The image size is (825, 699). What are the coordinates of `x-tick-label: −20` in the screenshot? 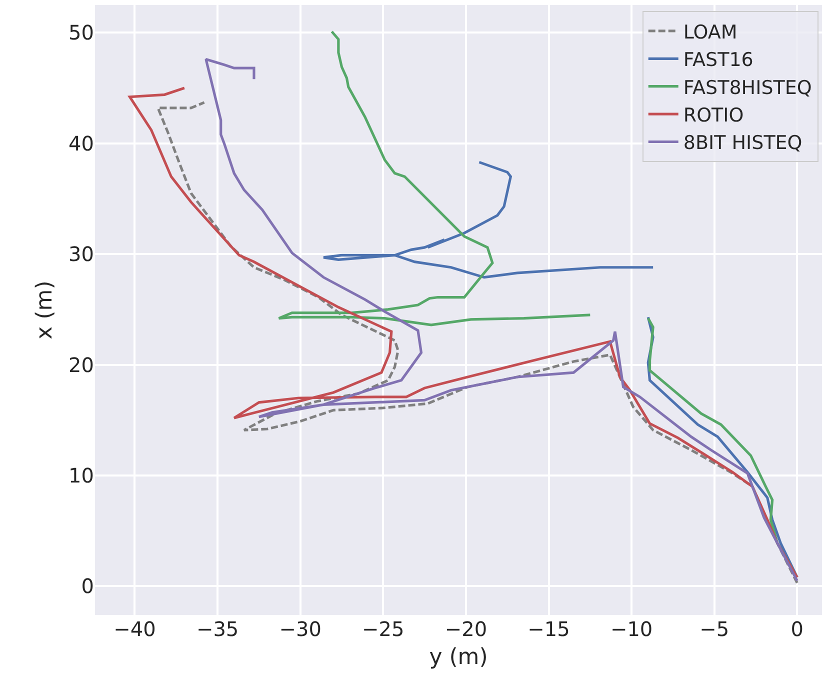 It's located at (466, 629).